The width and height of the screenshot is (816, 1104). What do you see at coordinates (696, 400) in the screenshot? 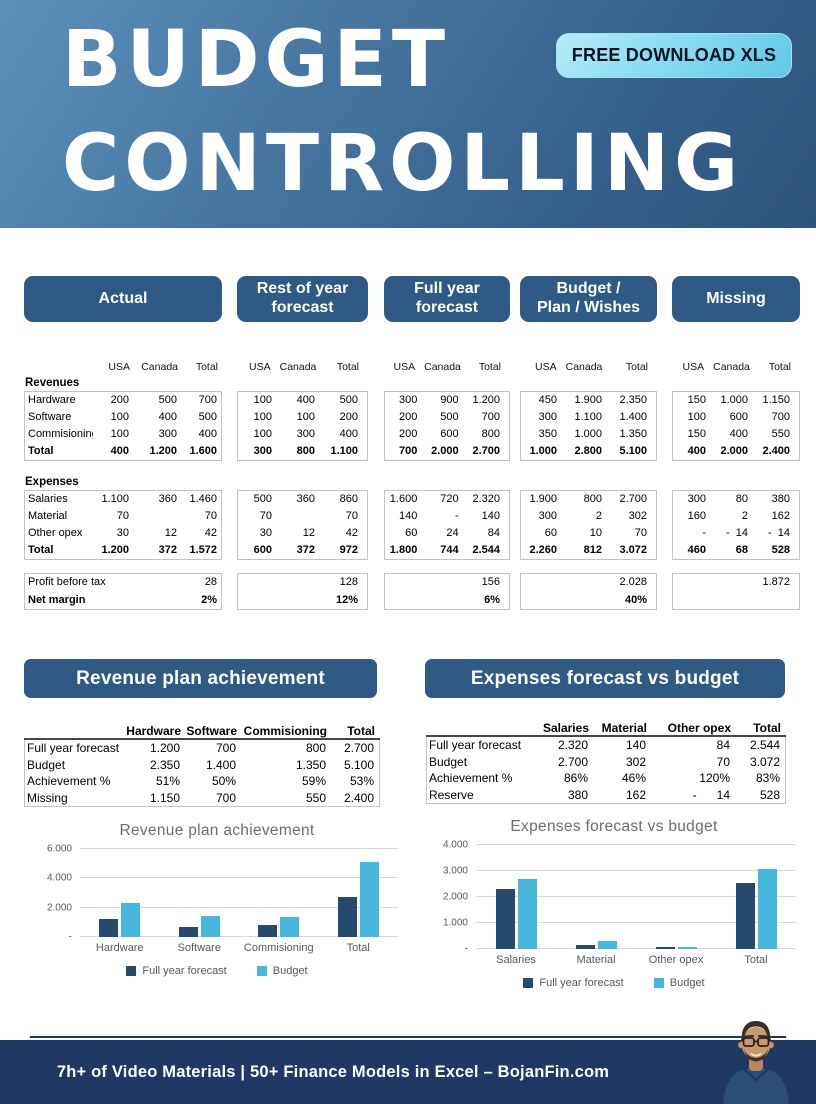
I see `table-cell: 150` at bounding box center [696, 400].